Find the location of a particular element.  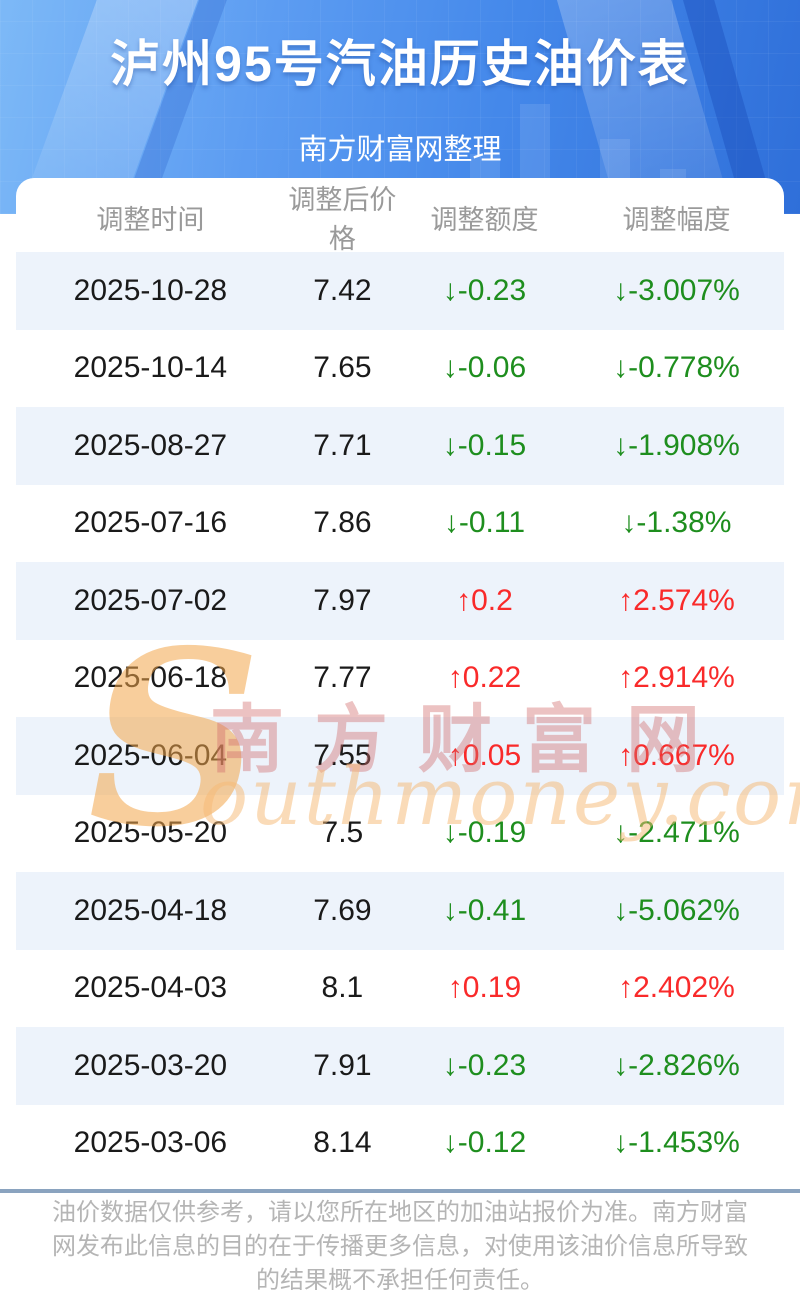

adjust-date: 2025-04-18 is located at coordinates (150, 910).